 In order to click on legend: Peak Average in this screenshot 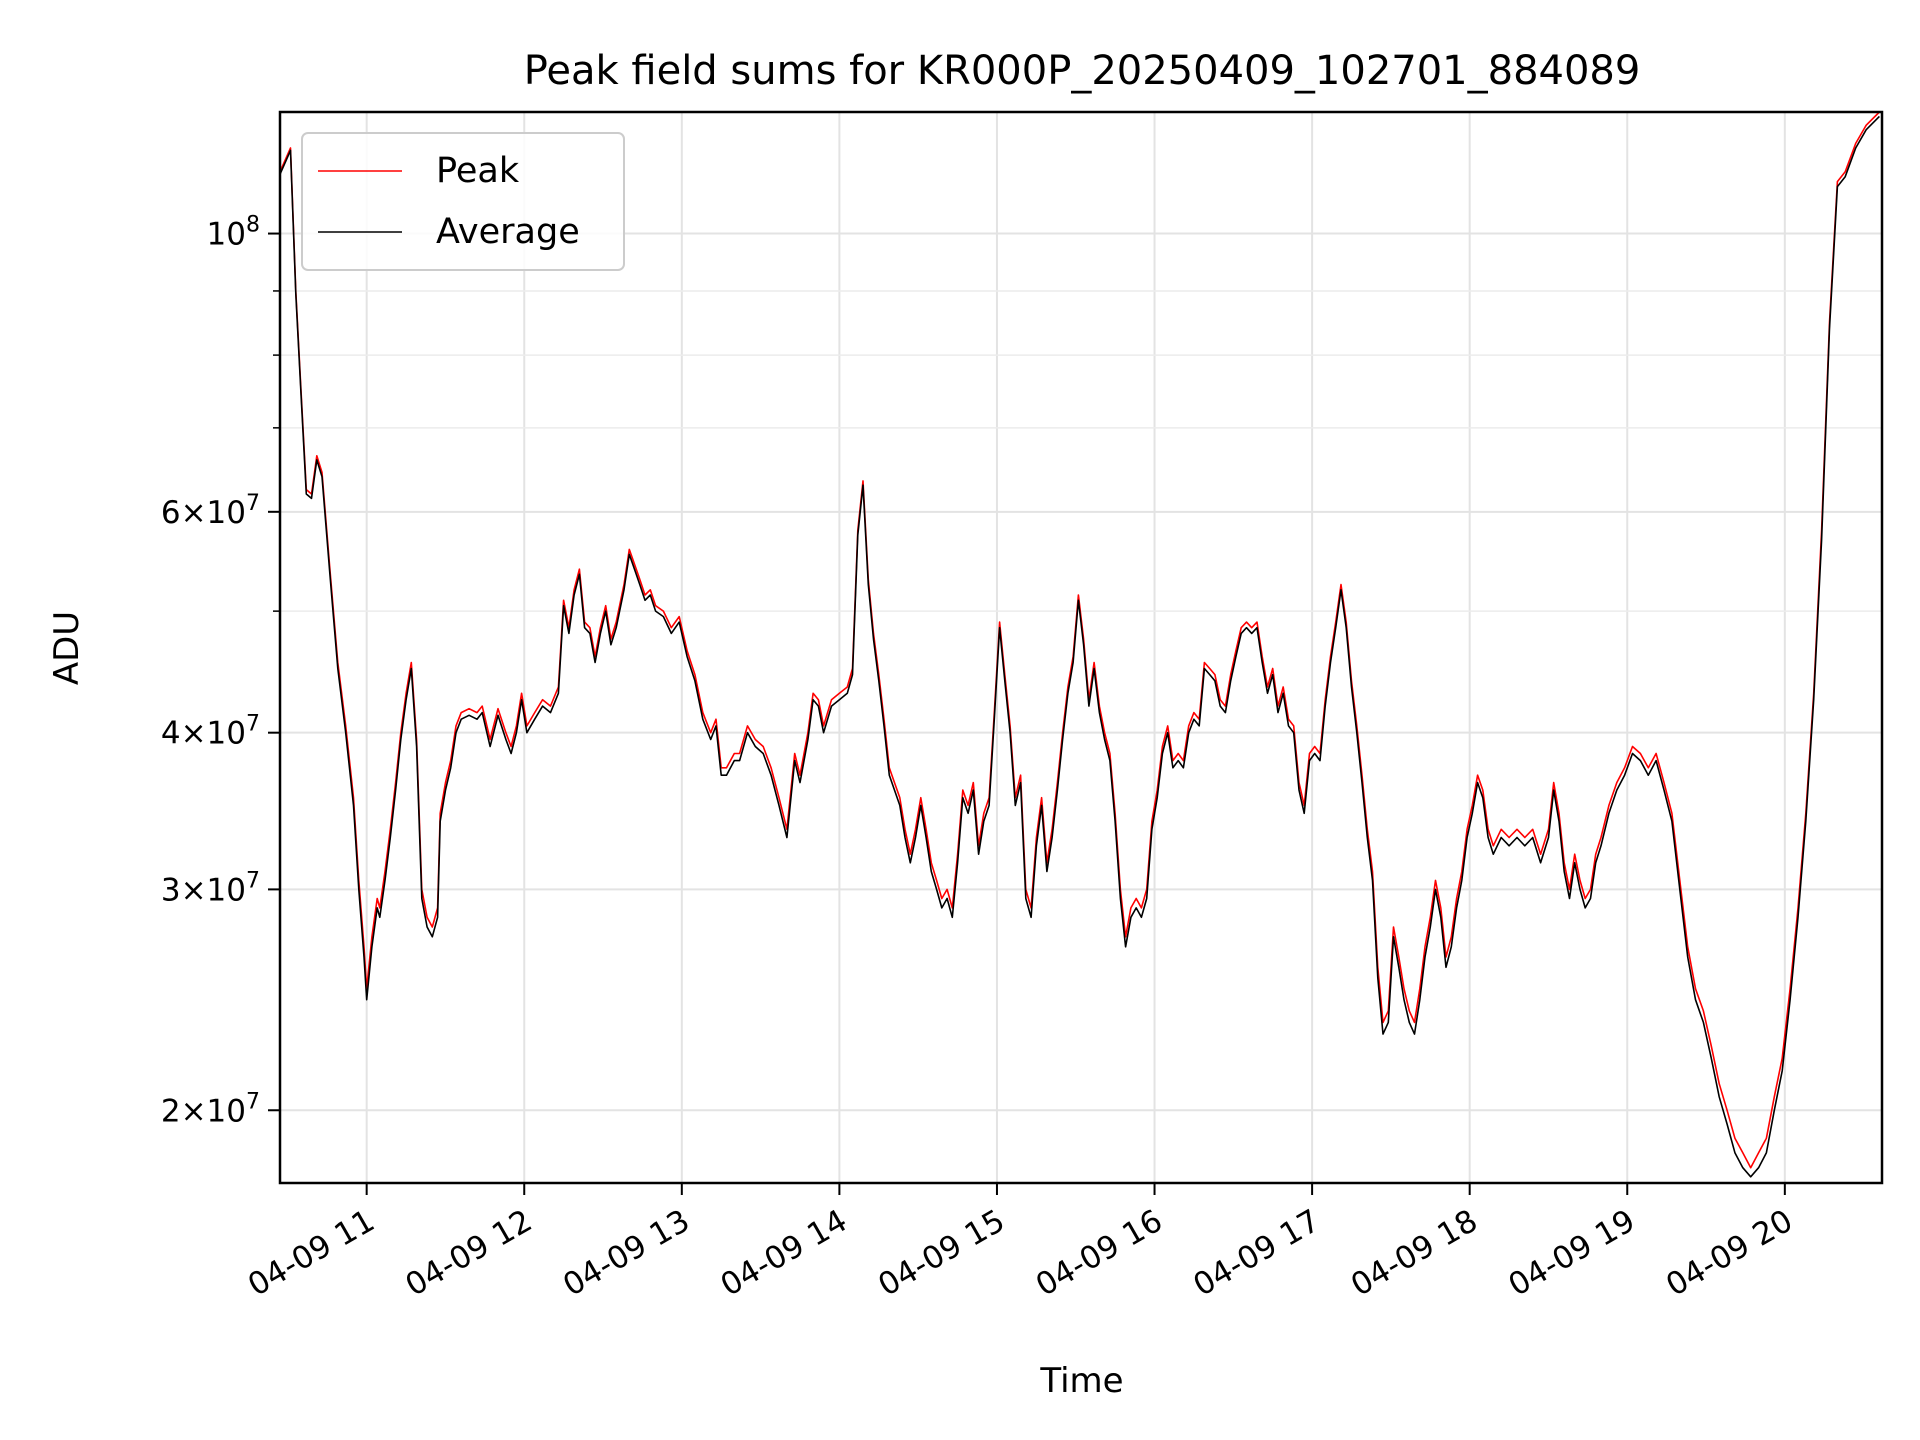, I will do `click(463, 201)`.